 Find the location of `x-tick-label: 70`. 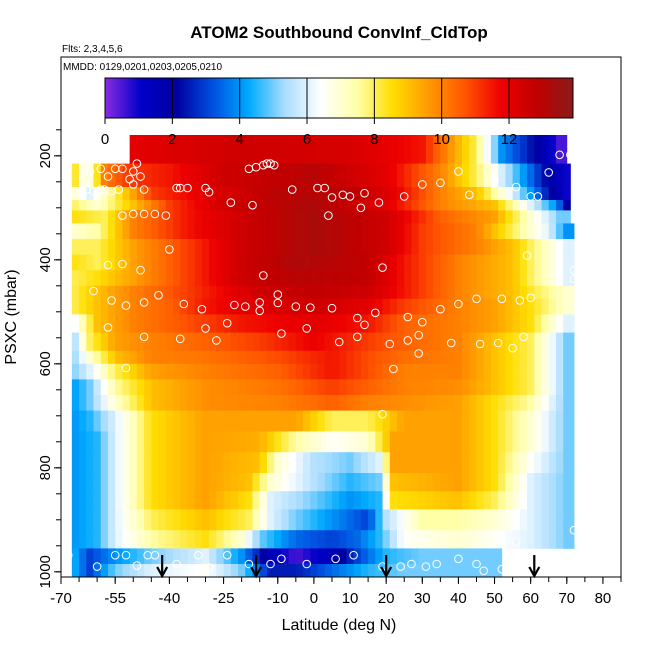

x-tick-label: 70 is located at coordinates (566, 598).